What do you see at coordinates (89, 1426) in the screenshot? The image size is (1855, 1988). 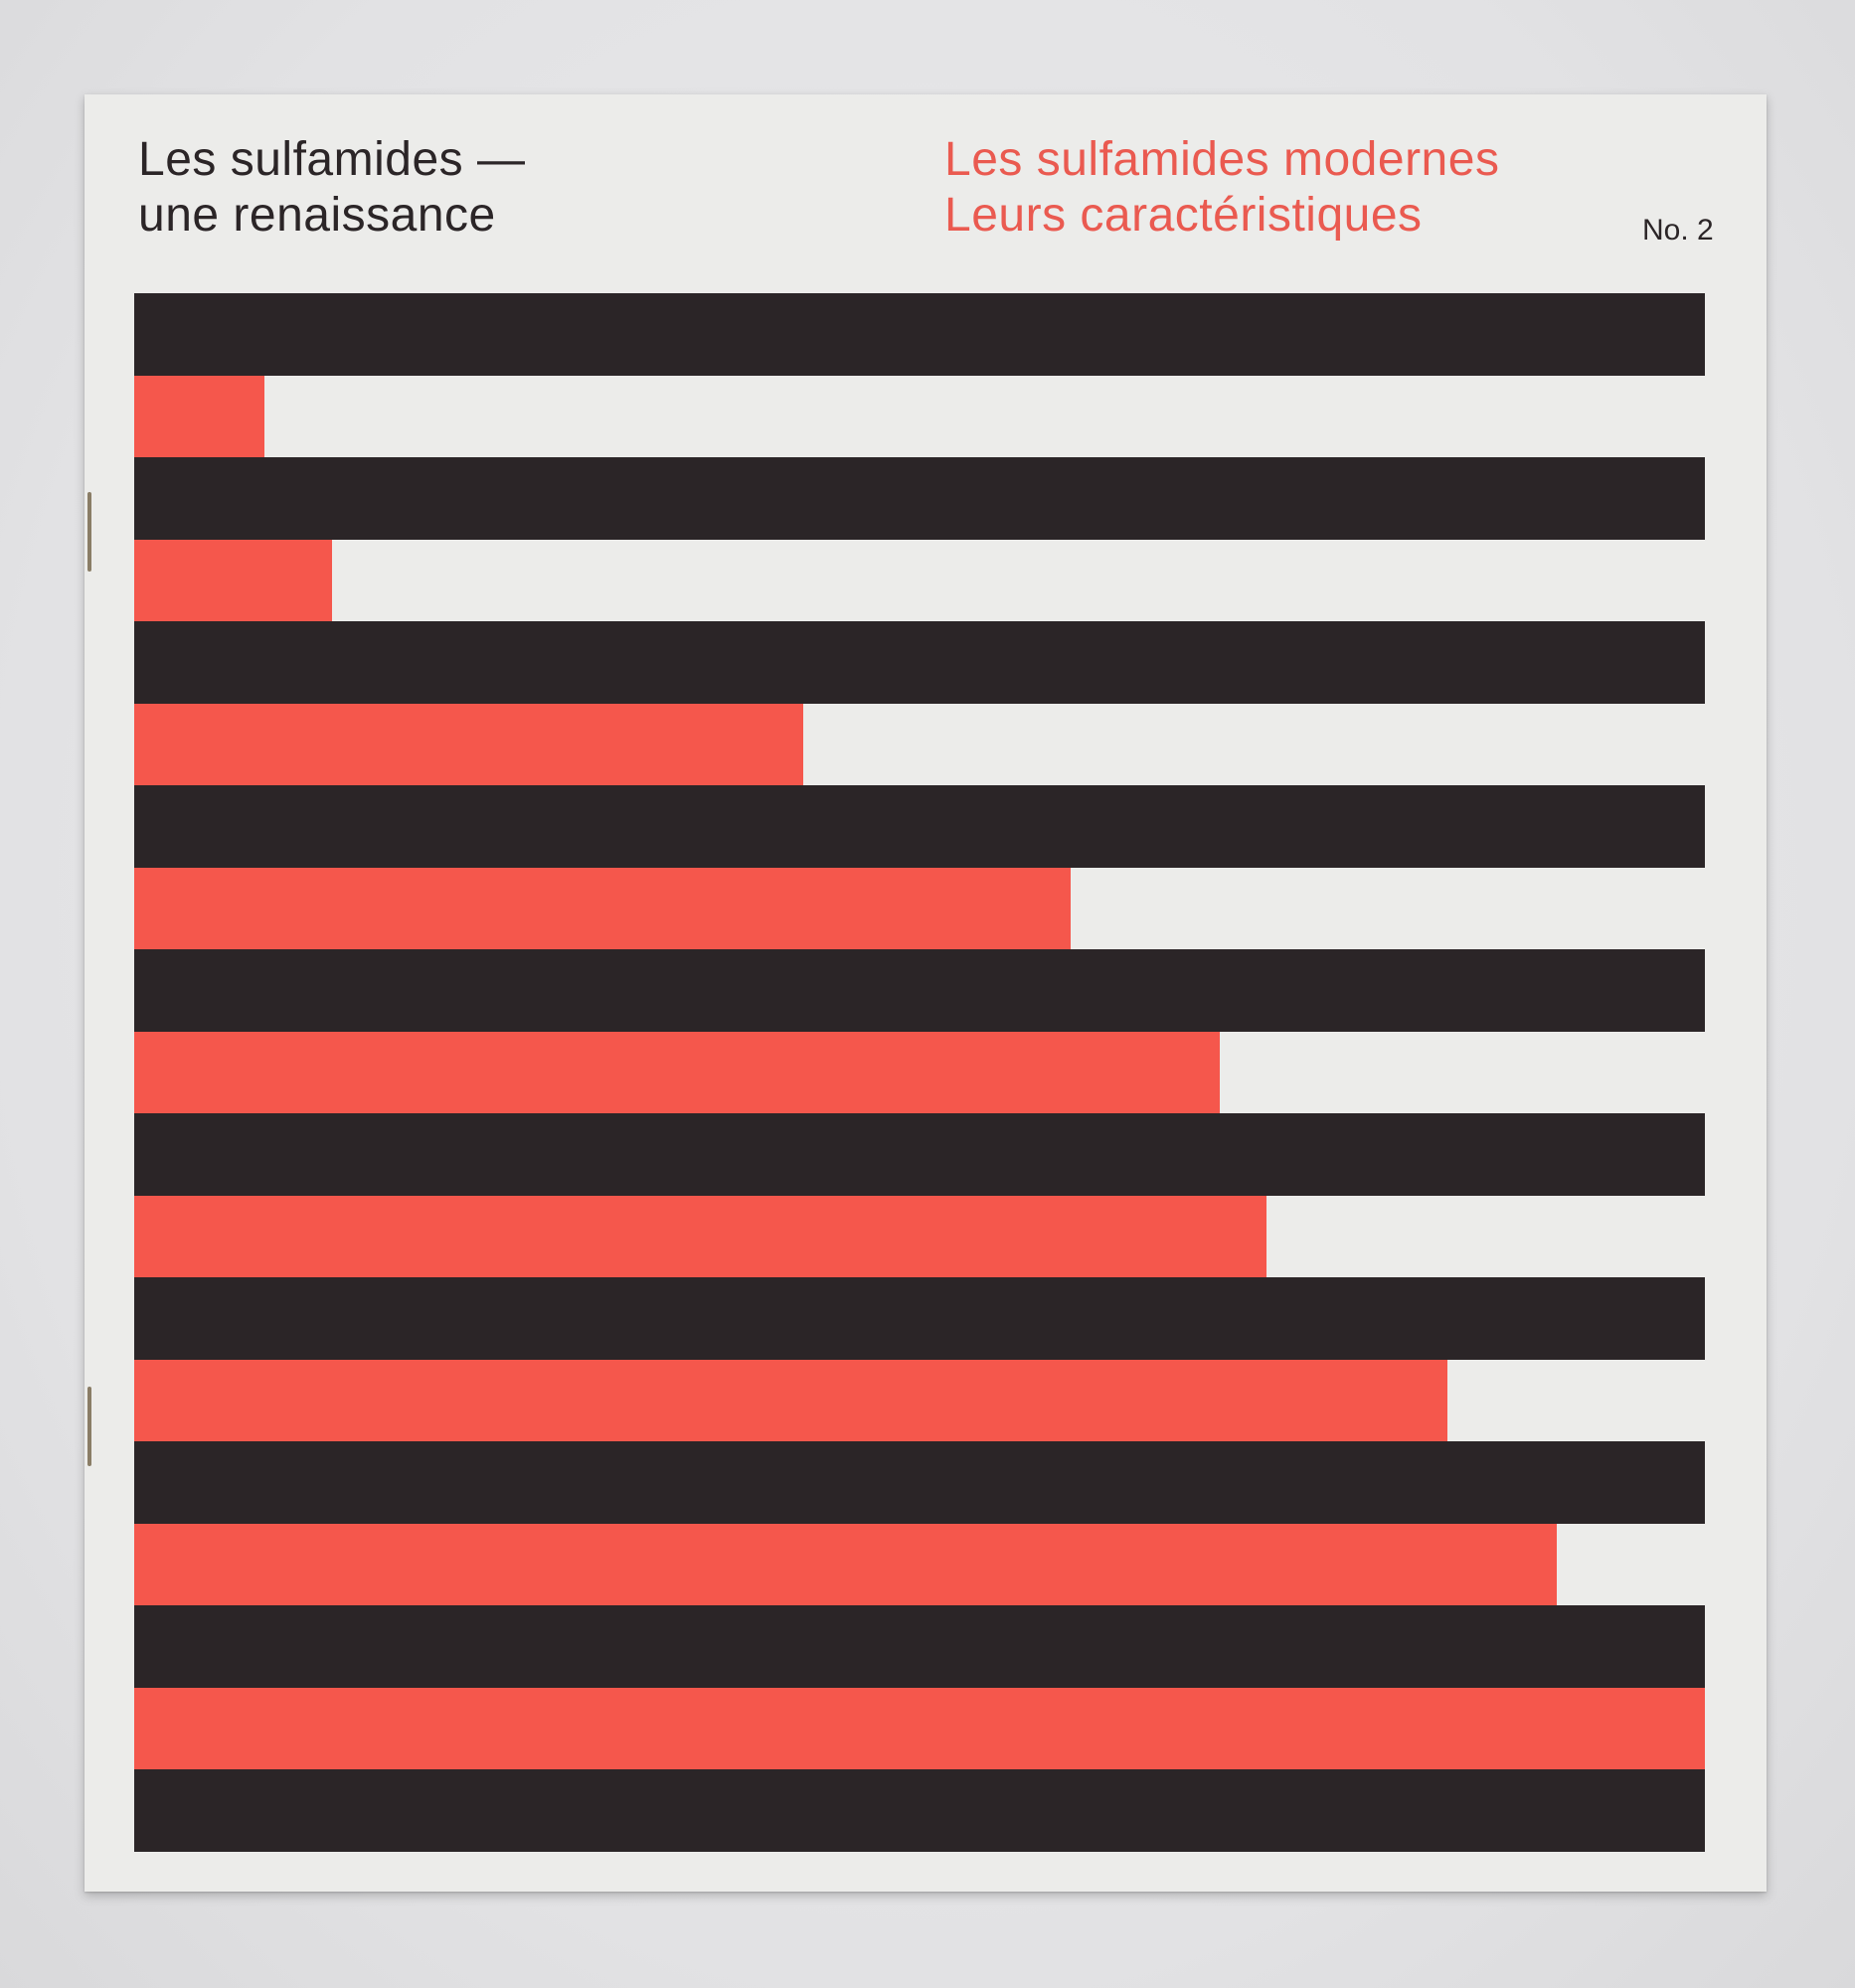 I see `staple-bottom` at bounding box center [89, 1426].